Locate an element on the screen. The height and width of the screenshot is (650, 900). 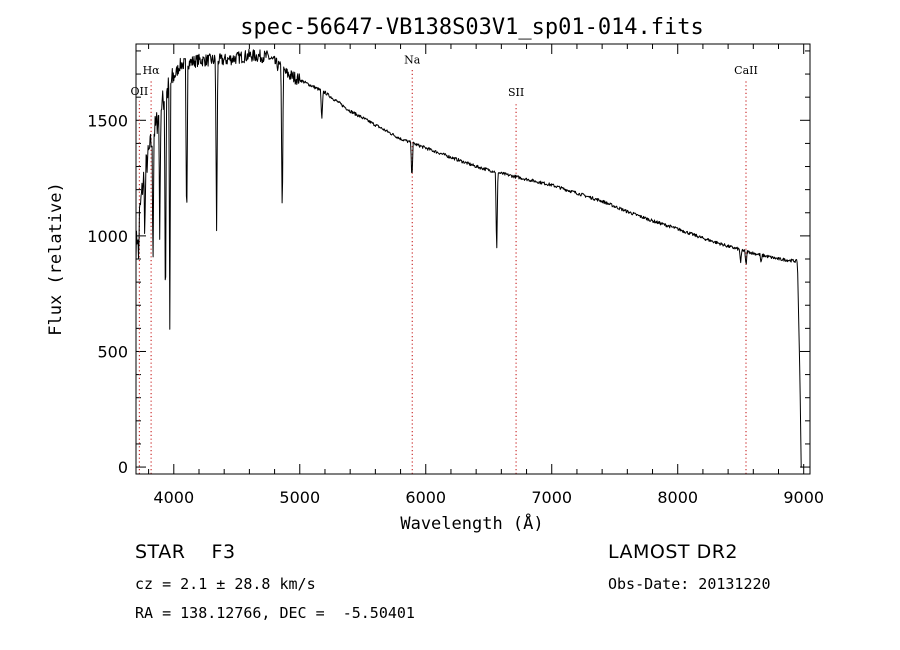
chart-title: spec-56647-VB138S03V1_sp01-014.fits is located at coordinates (472, 27).